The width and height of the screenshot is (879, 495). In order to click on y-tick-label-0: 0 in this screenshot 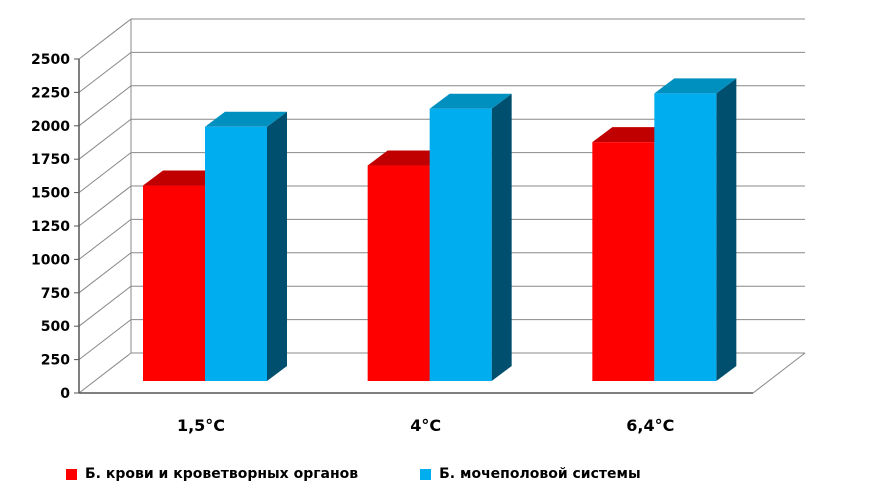, I will do `click(65, 394)`.